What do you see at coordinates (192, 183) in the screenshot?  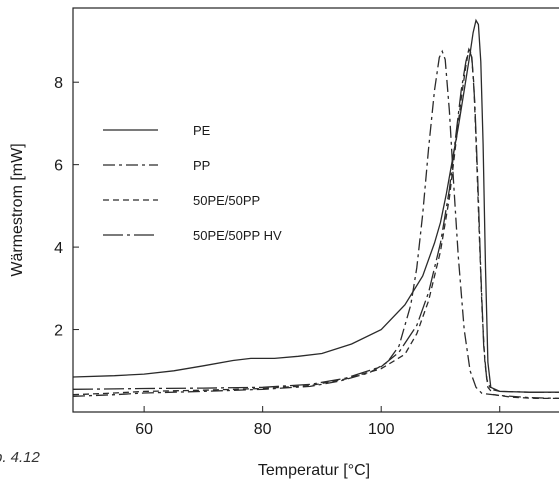 I see `legend: PE PP 50PE/50PP 50PE/50PP HV` at bounding box center [192, 183].